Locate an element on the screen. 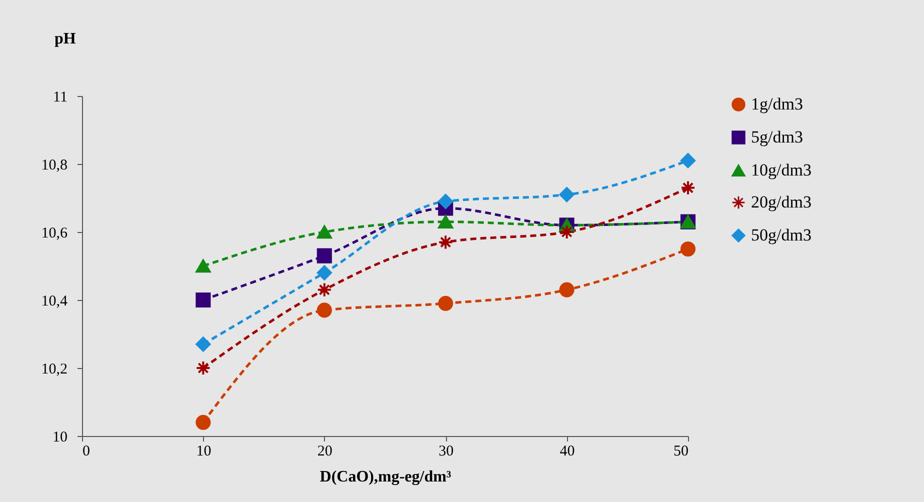 Image resolution: width=924 pixels, height=502 pixels. x-tick-label: 0 is located at coordinates (86, 452).